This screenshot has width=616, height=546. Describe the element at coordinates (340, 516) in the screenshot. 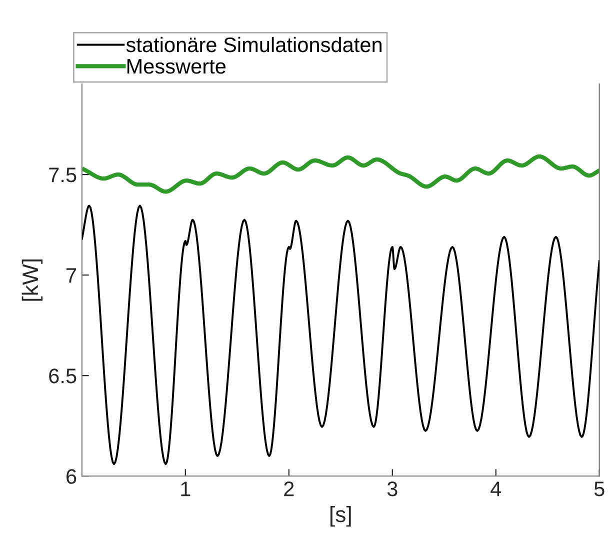

I see `x-axis-title: [s]` at that location.